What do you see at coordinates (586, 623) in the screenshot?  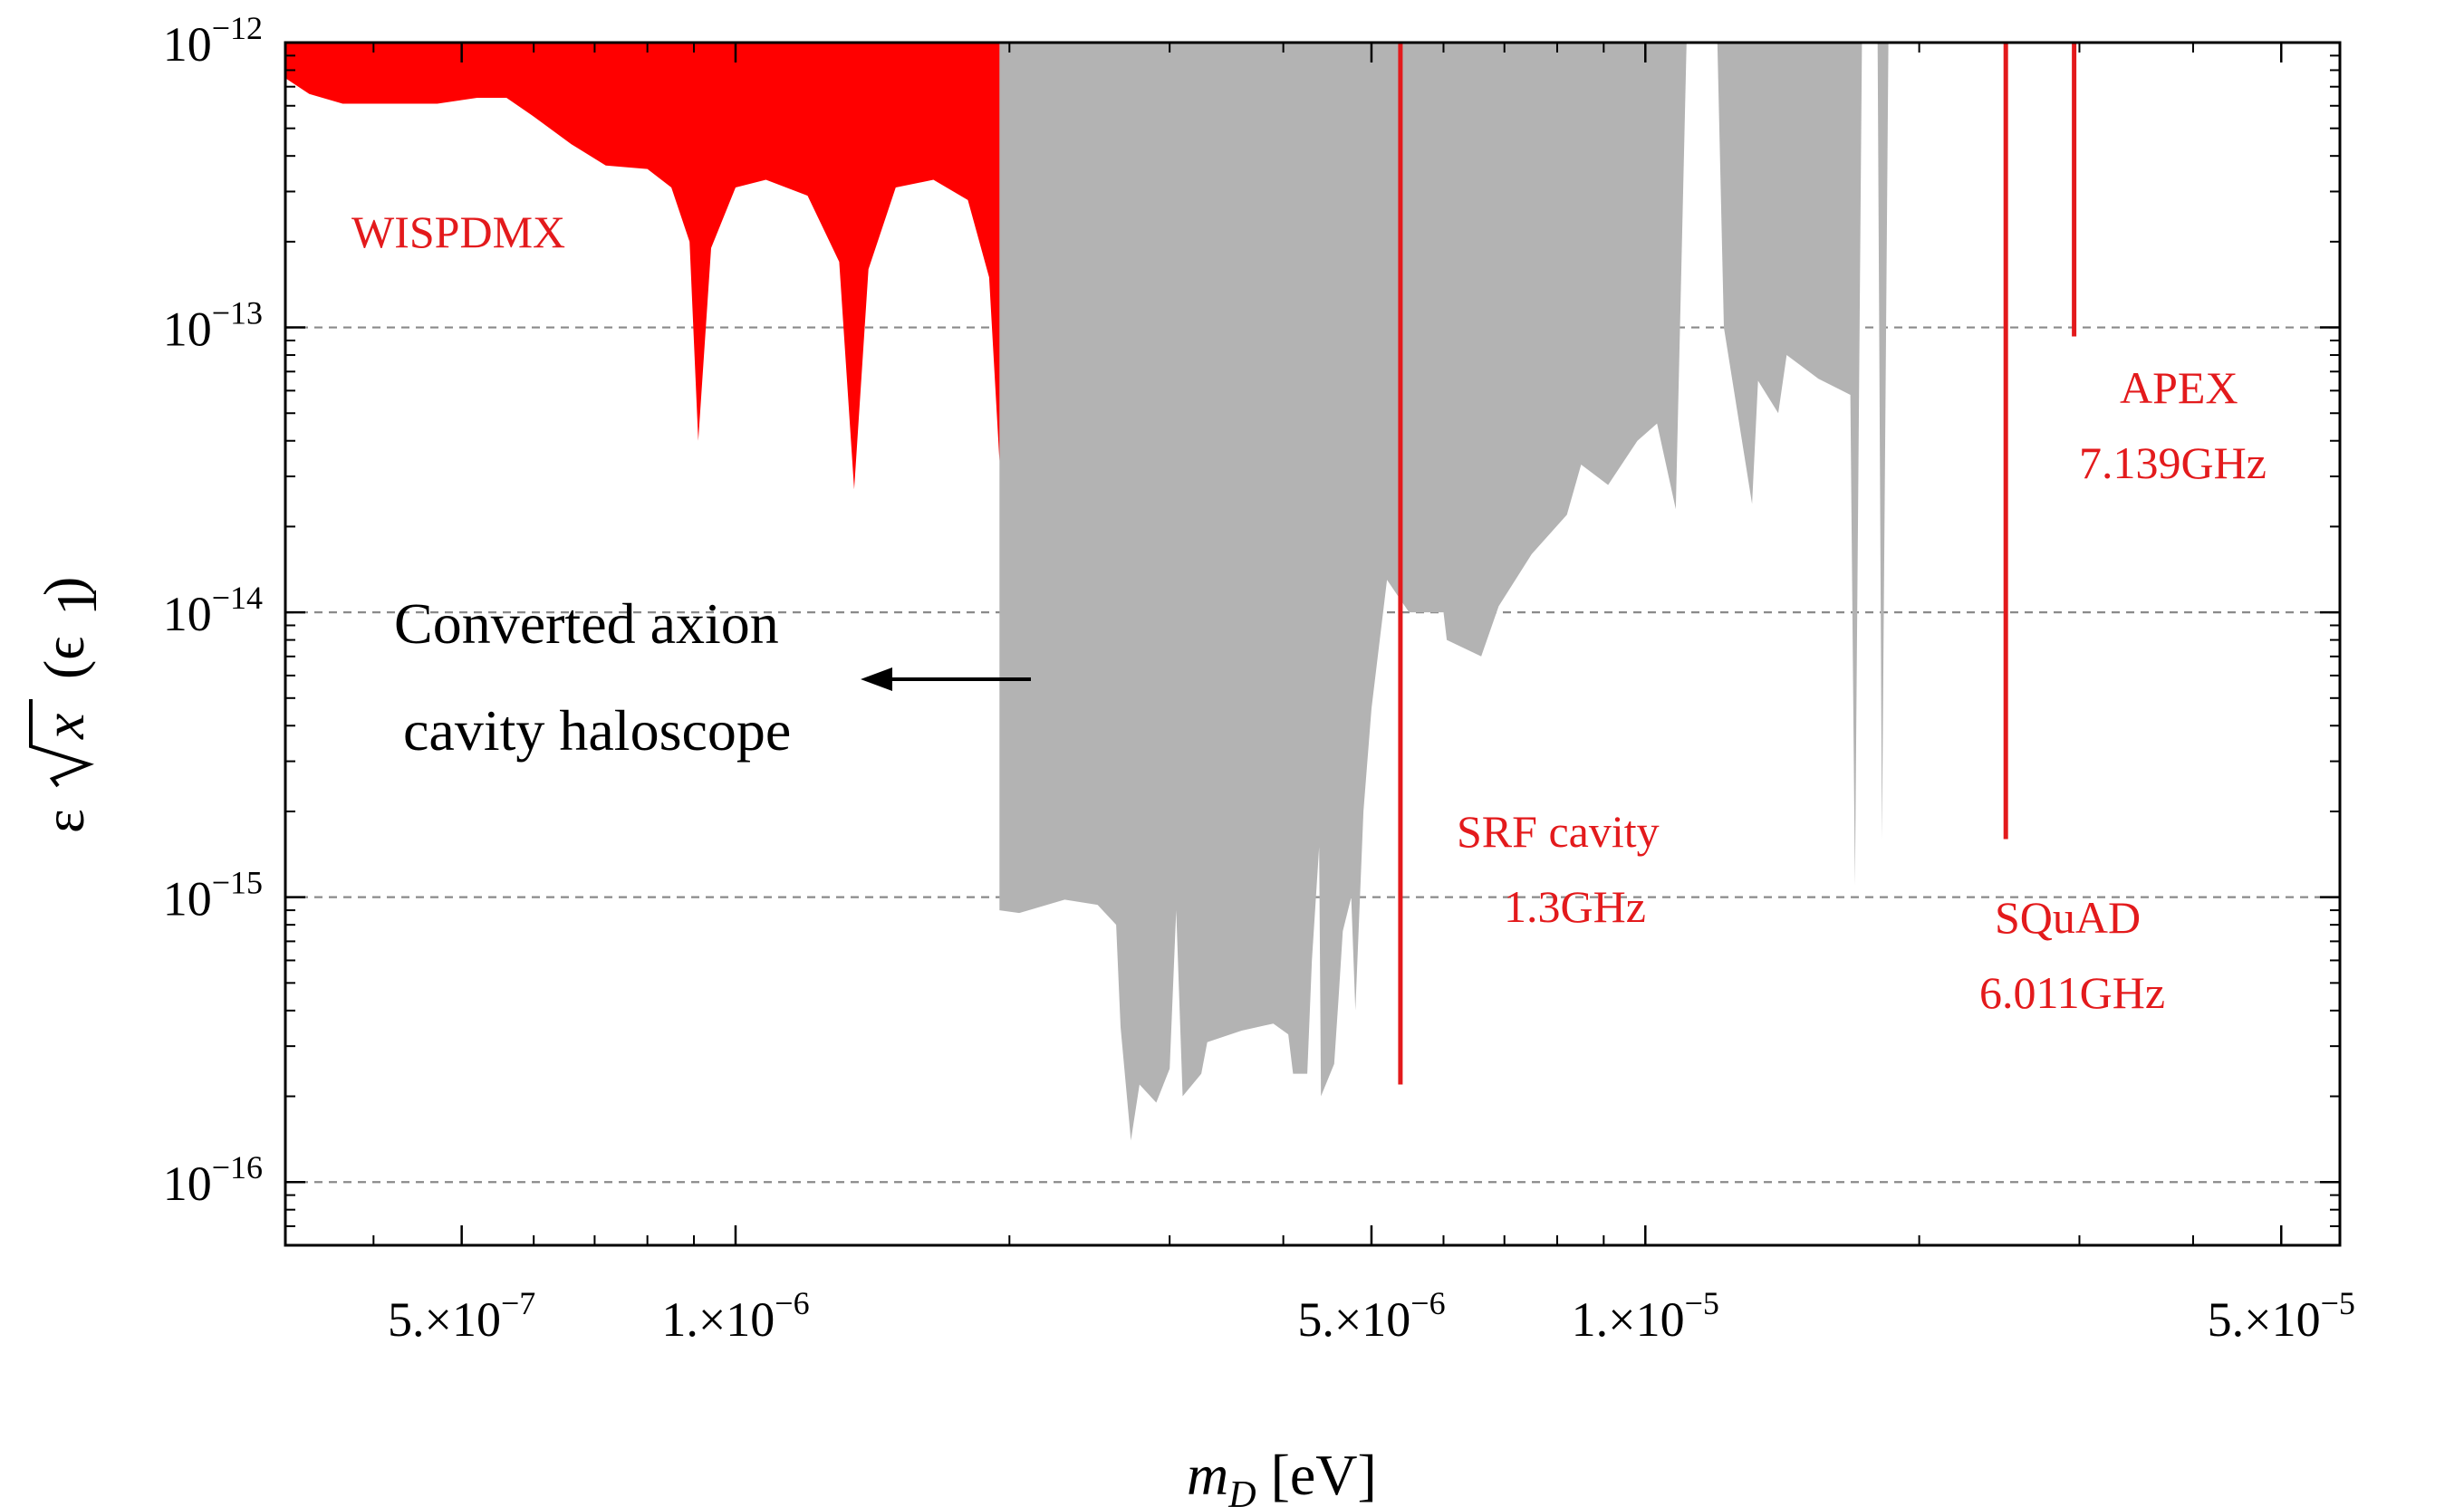 I see `haloscope-label-line1: Converted axion` at bounding box center [586, 623].